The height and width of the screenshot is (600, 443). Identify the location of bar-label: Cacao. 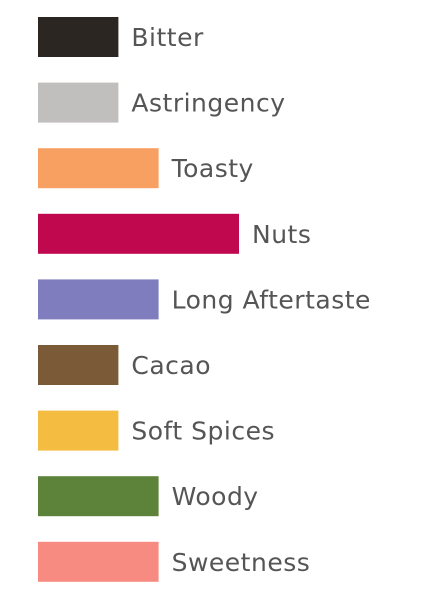
(171, 365).